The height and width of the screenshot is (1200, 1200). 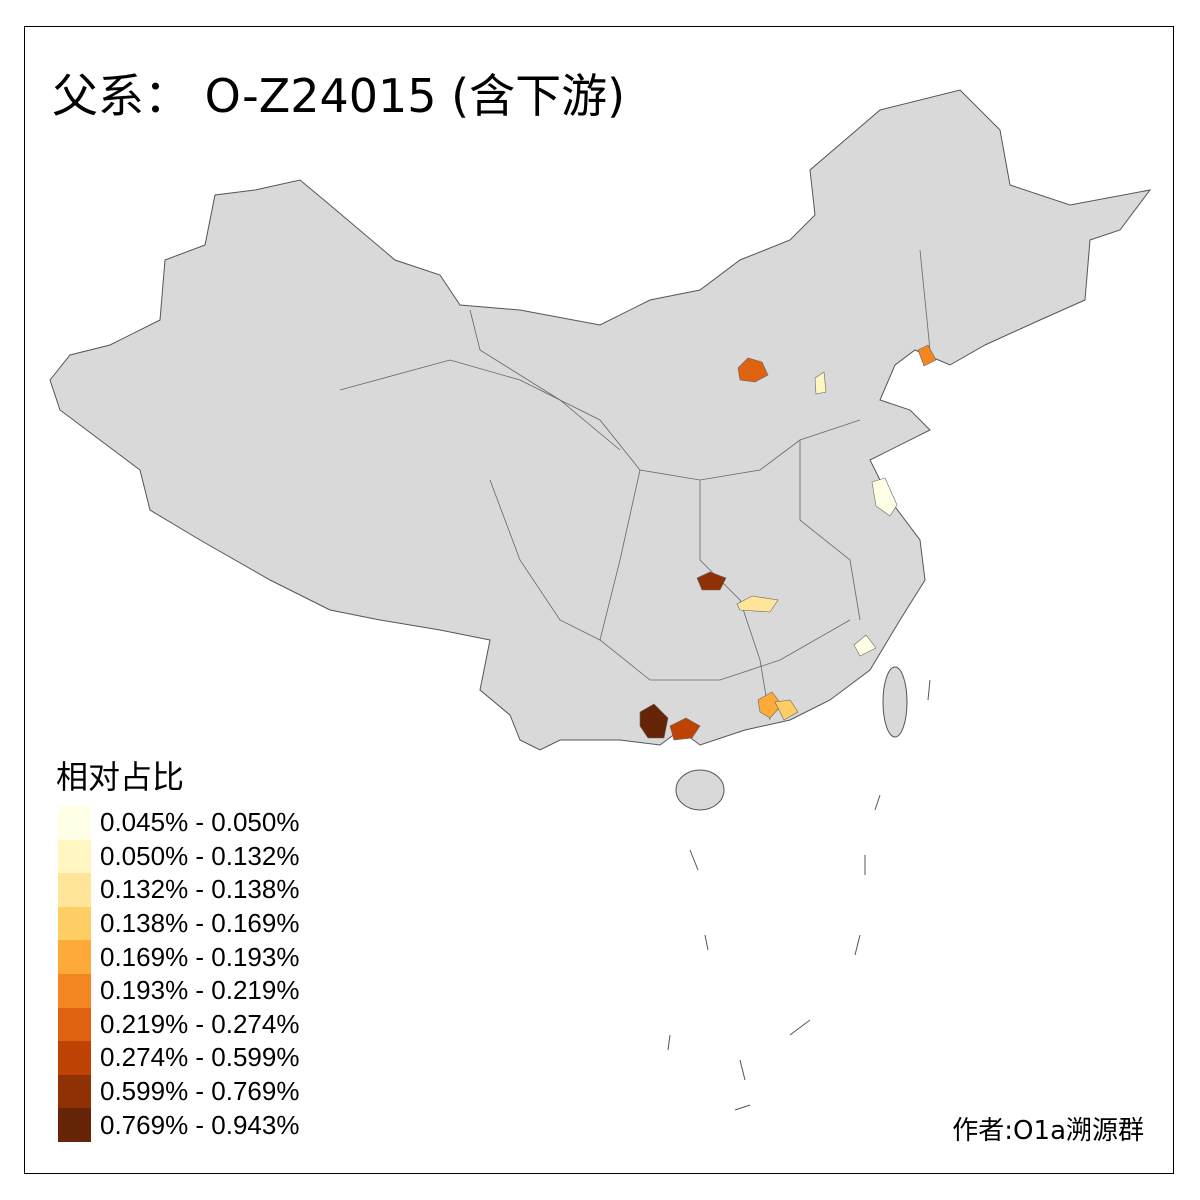 What do you see at coordinates (200, 1124) in the screenshot?
I see `legend-label: 0.769% - 0.943%` at bounding box center [200, 1124].